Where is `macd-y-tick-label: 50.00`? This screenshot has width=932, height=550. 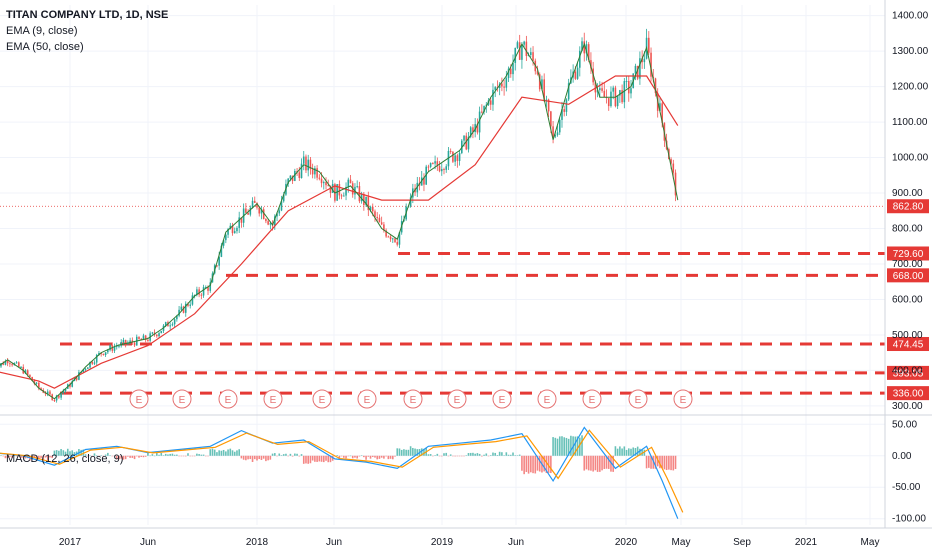
macd-y-tick-label: 50.00 is located at coordinates (904, 424).